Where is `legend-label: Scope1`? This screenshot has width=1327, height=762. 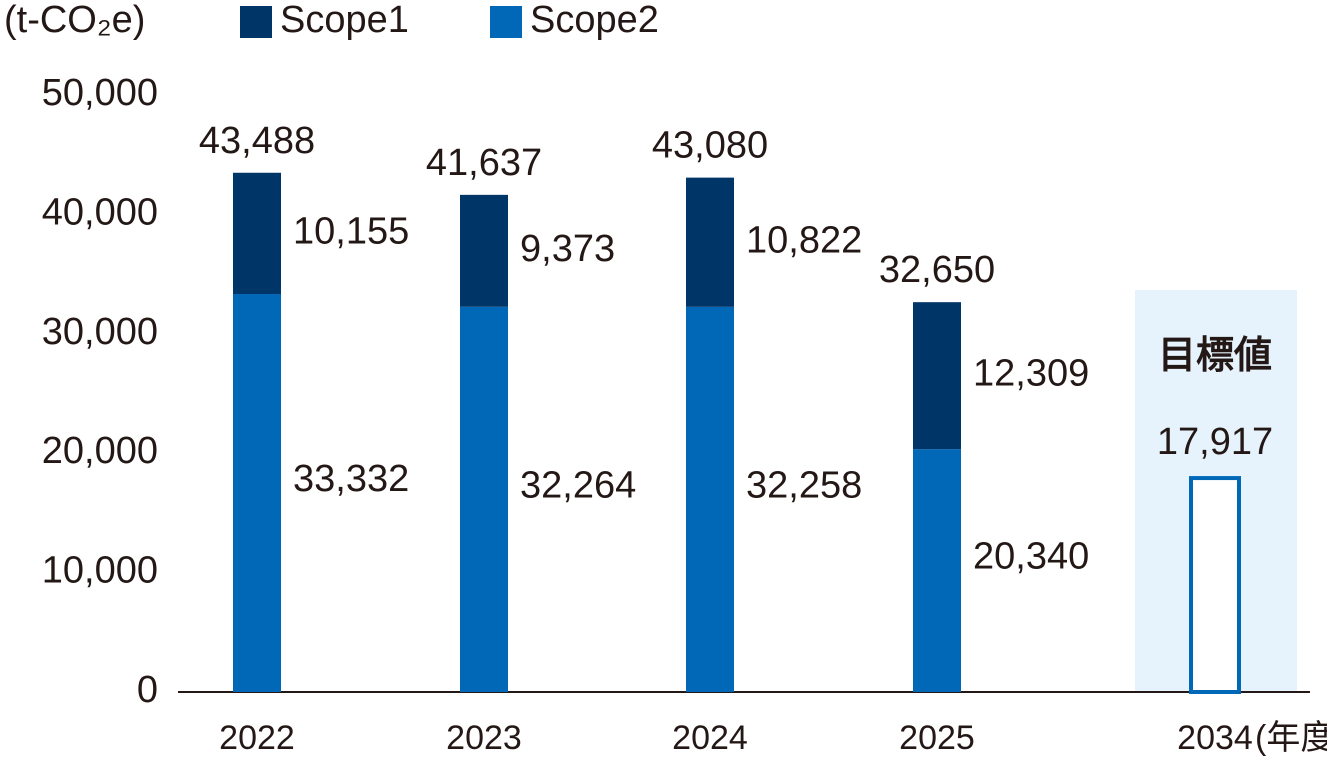
legend-label: Scope1 is located at coordinates (344, 20).